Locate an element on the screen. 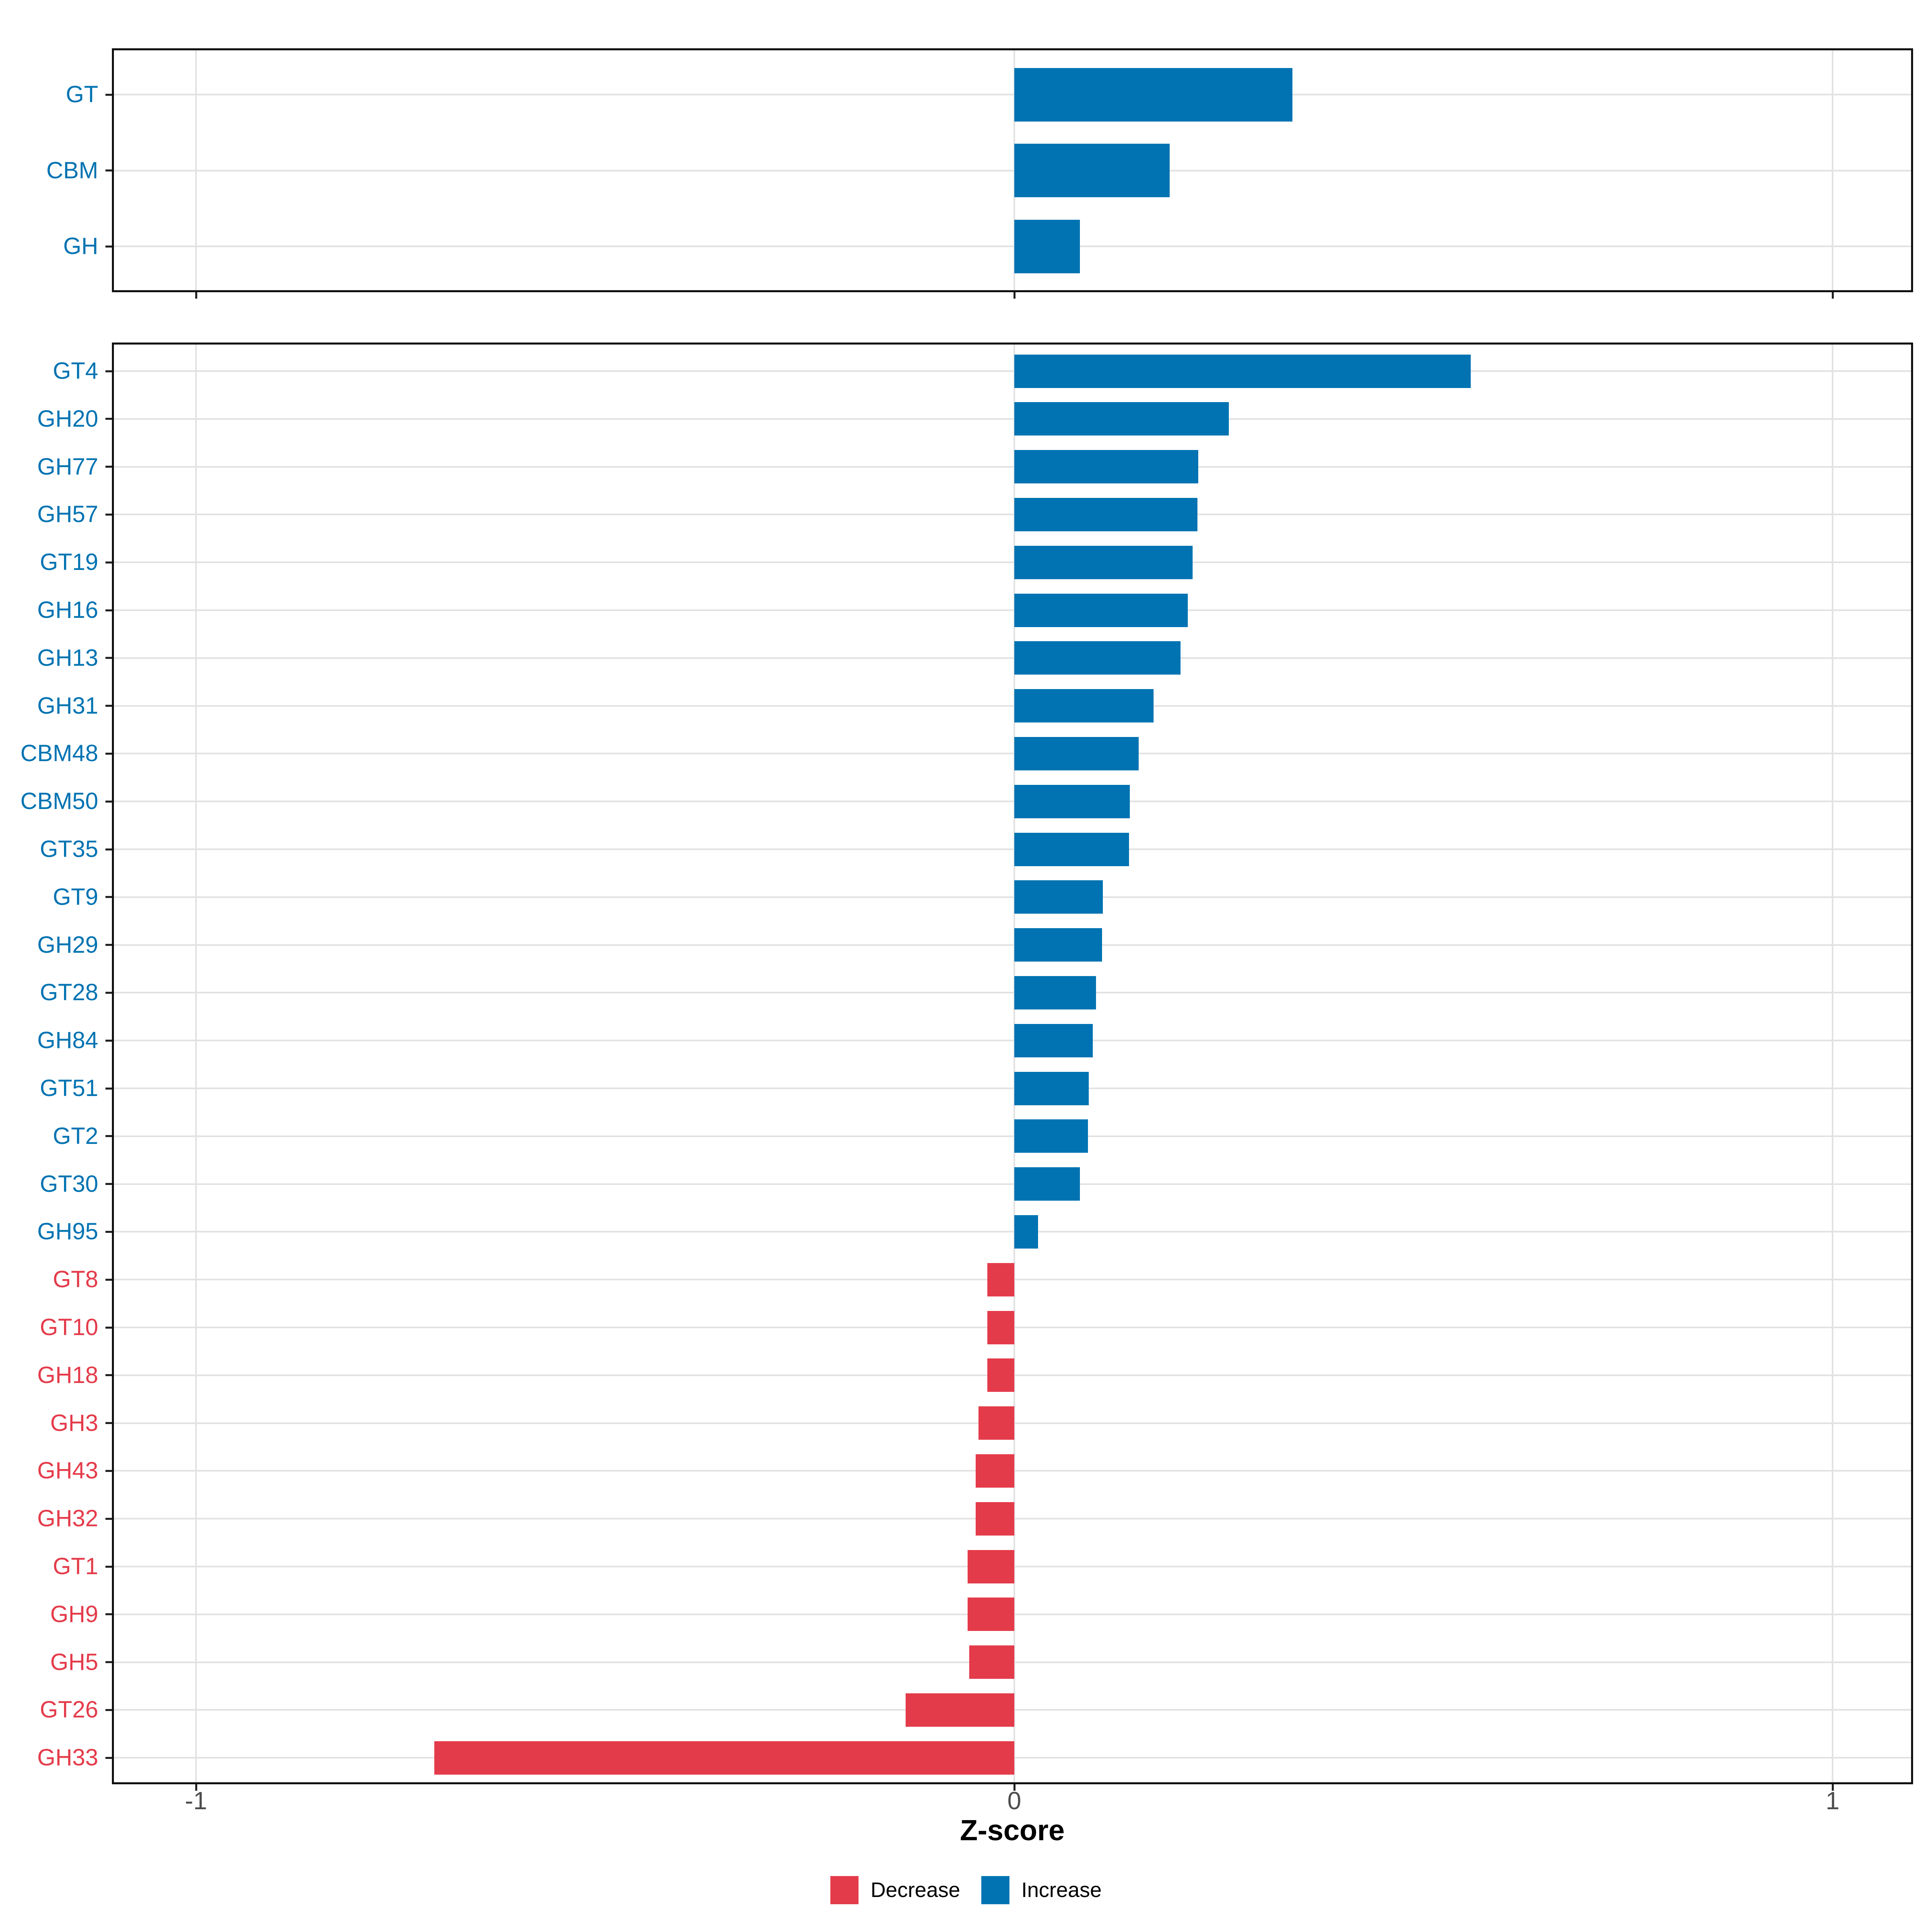  bar-GT8 is located at coordinates (1000, 1279).